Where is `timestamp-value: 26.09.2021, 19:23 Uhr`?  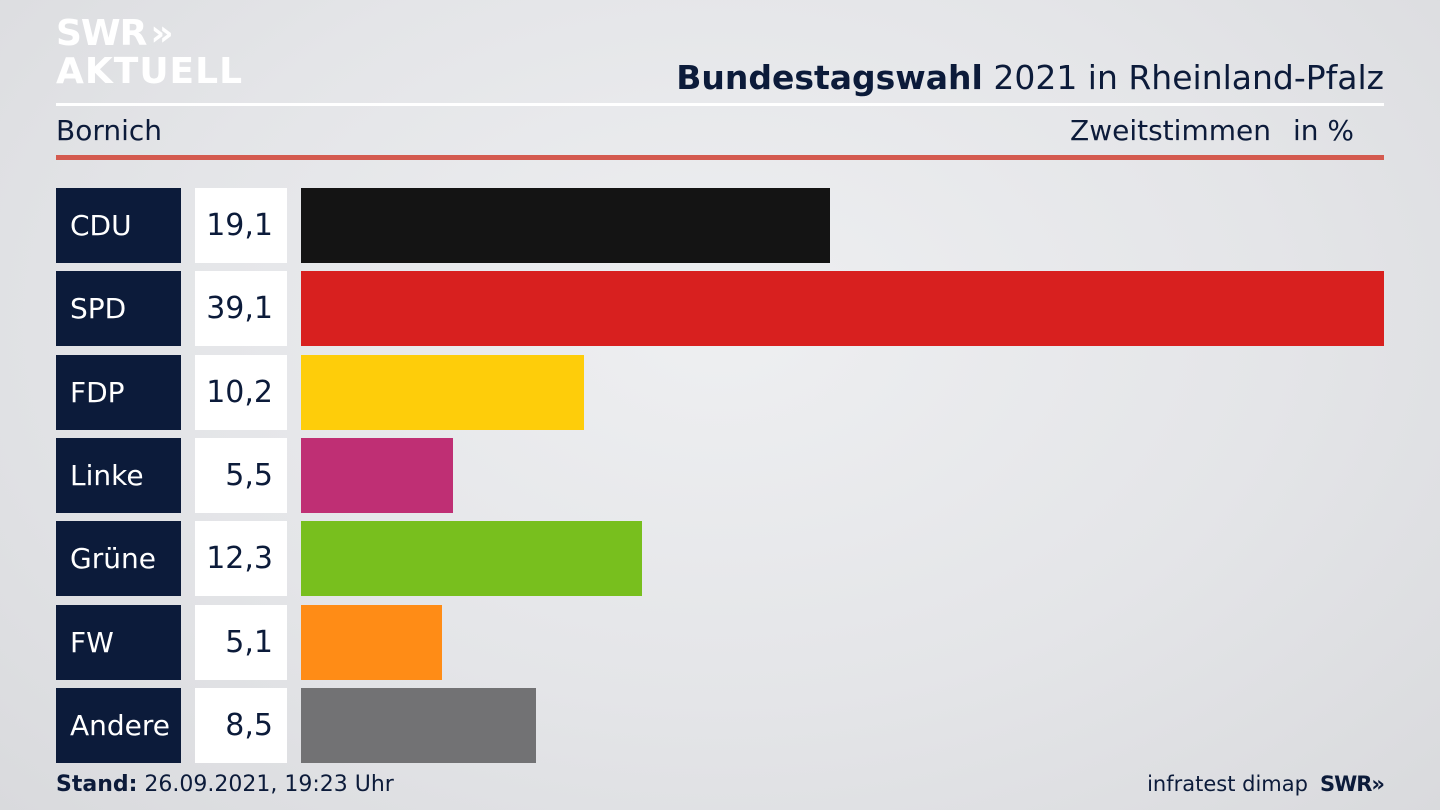
timestamp-value: 26.09.2021, 19:23 Uhr is located at coordinates (265, 784).